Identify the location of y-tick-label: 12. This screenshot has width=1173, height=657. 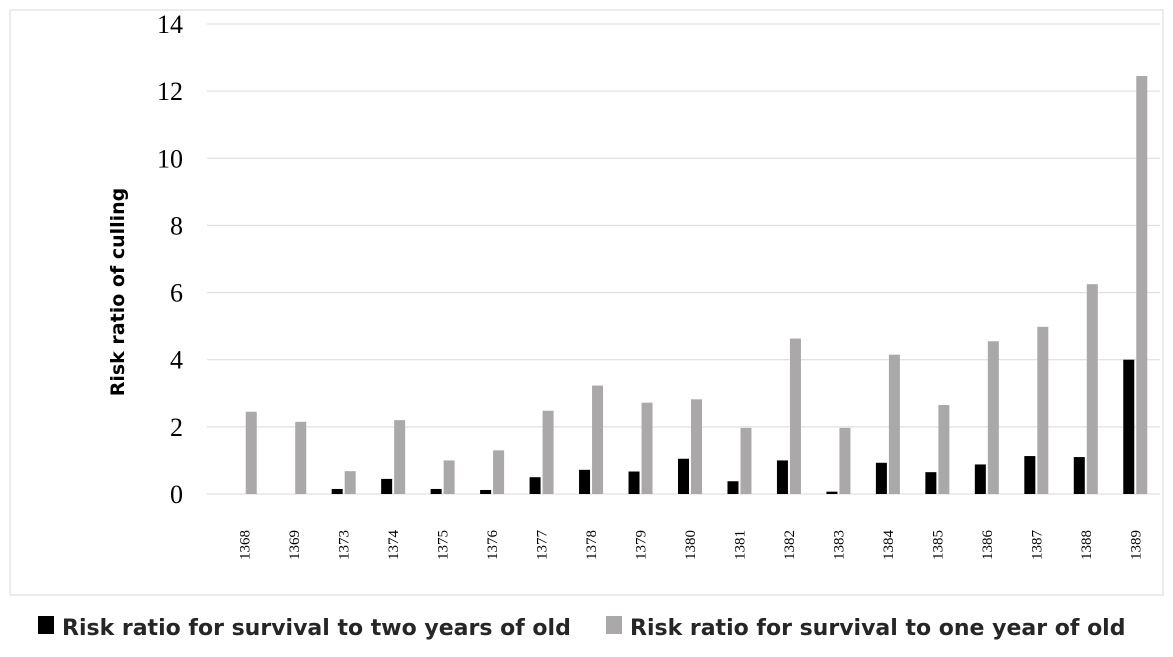
(170, 91).